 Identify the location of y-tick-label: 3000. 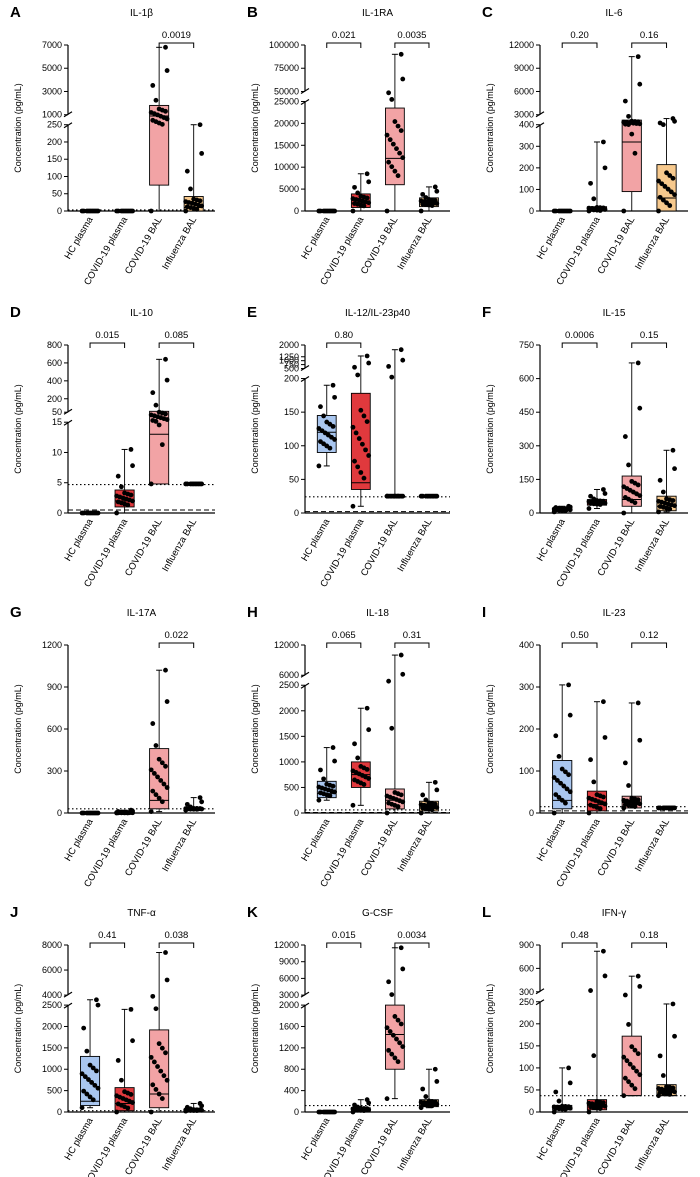
(289, 995).